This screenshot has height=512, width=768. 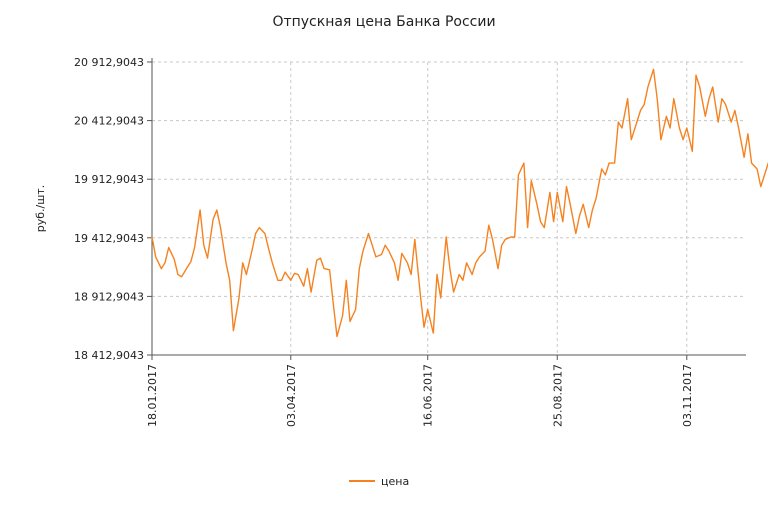 What do you see at coordinates (687, 395) in the screenshot?
I see `x-tick-label: 03.11.2017` at bounding box center [687, 395].